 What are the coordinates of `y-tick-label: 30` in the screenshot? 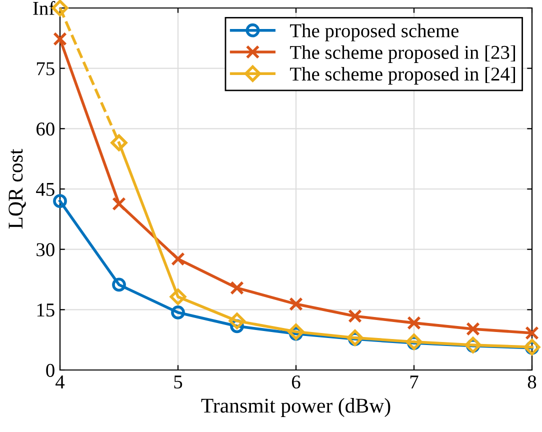 It's located at (45, 249).